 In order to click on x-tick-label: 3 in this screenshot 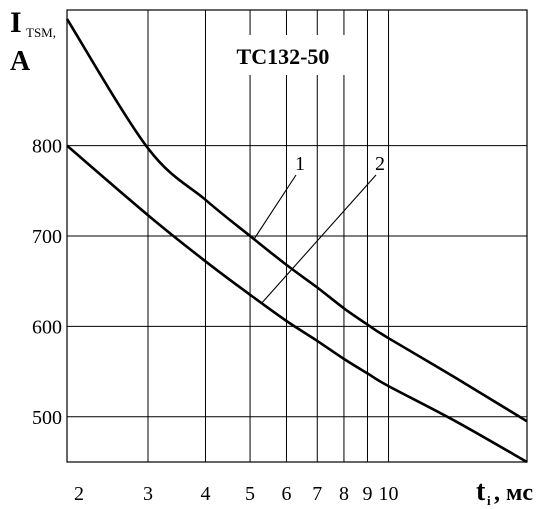, I will do `click(148, 494)`.